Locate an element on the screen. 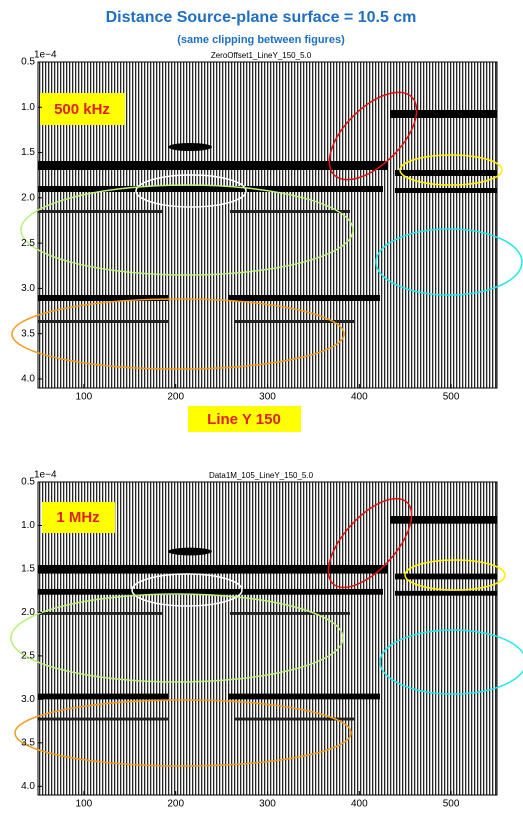 The image size is (523, 832). panel-label: 1 MHz is located at coordinates (77, 517).